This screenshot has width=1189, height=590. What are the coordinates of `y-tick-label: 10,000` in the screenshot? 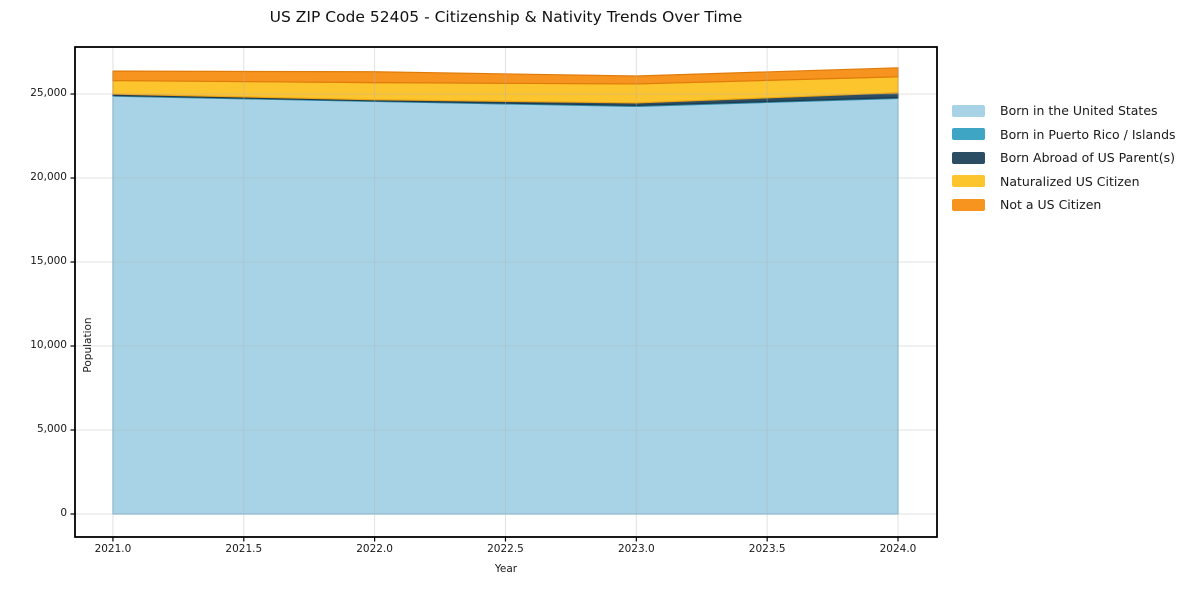 It's located at (48, 345).